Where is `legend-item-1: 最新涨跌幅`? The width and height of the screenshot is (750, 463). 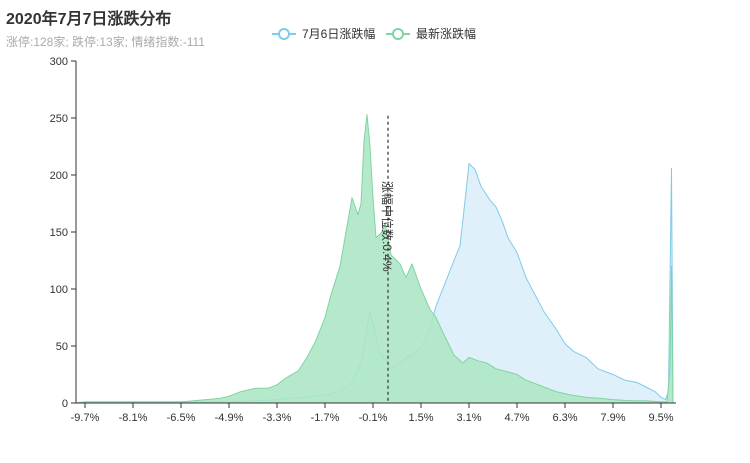 legend-item-1: 最新涨跌幅 is located at coordinates (431, 33).